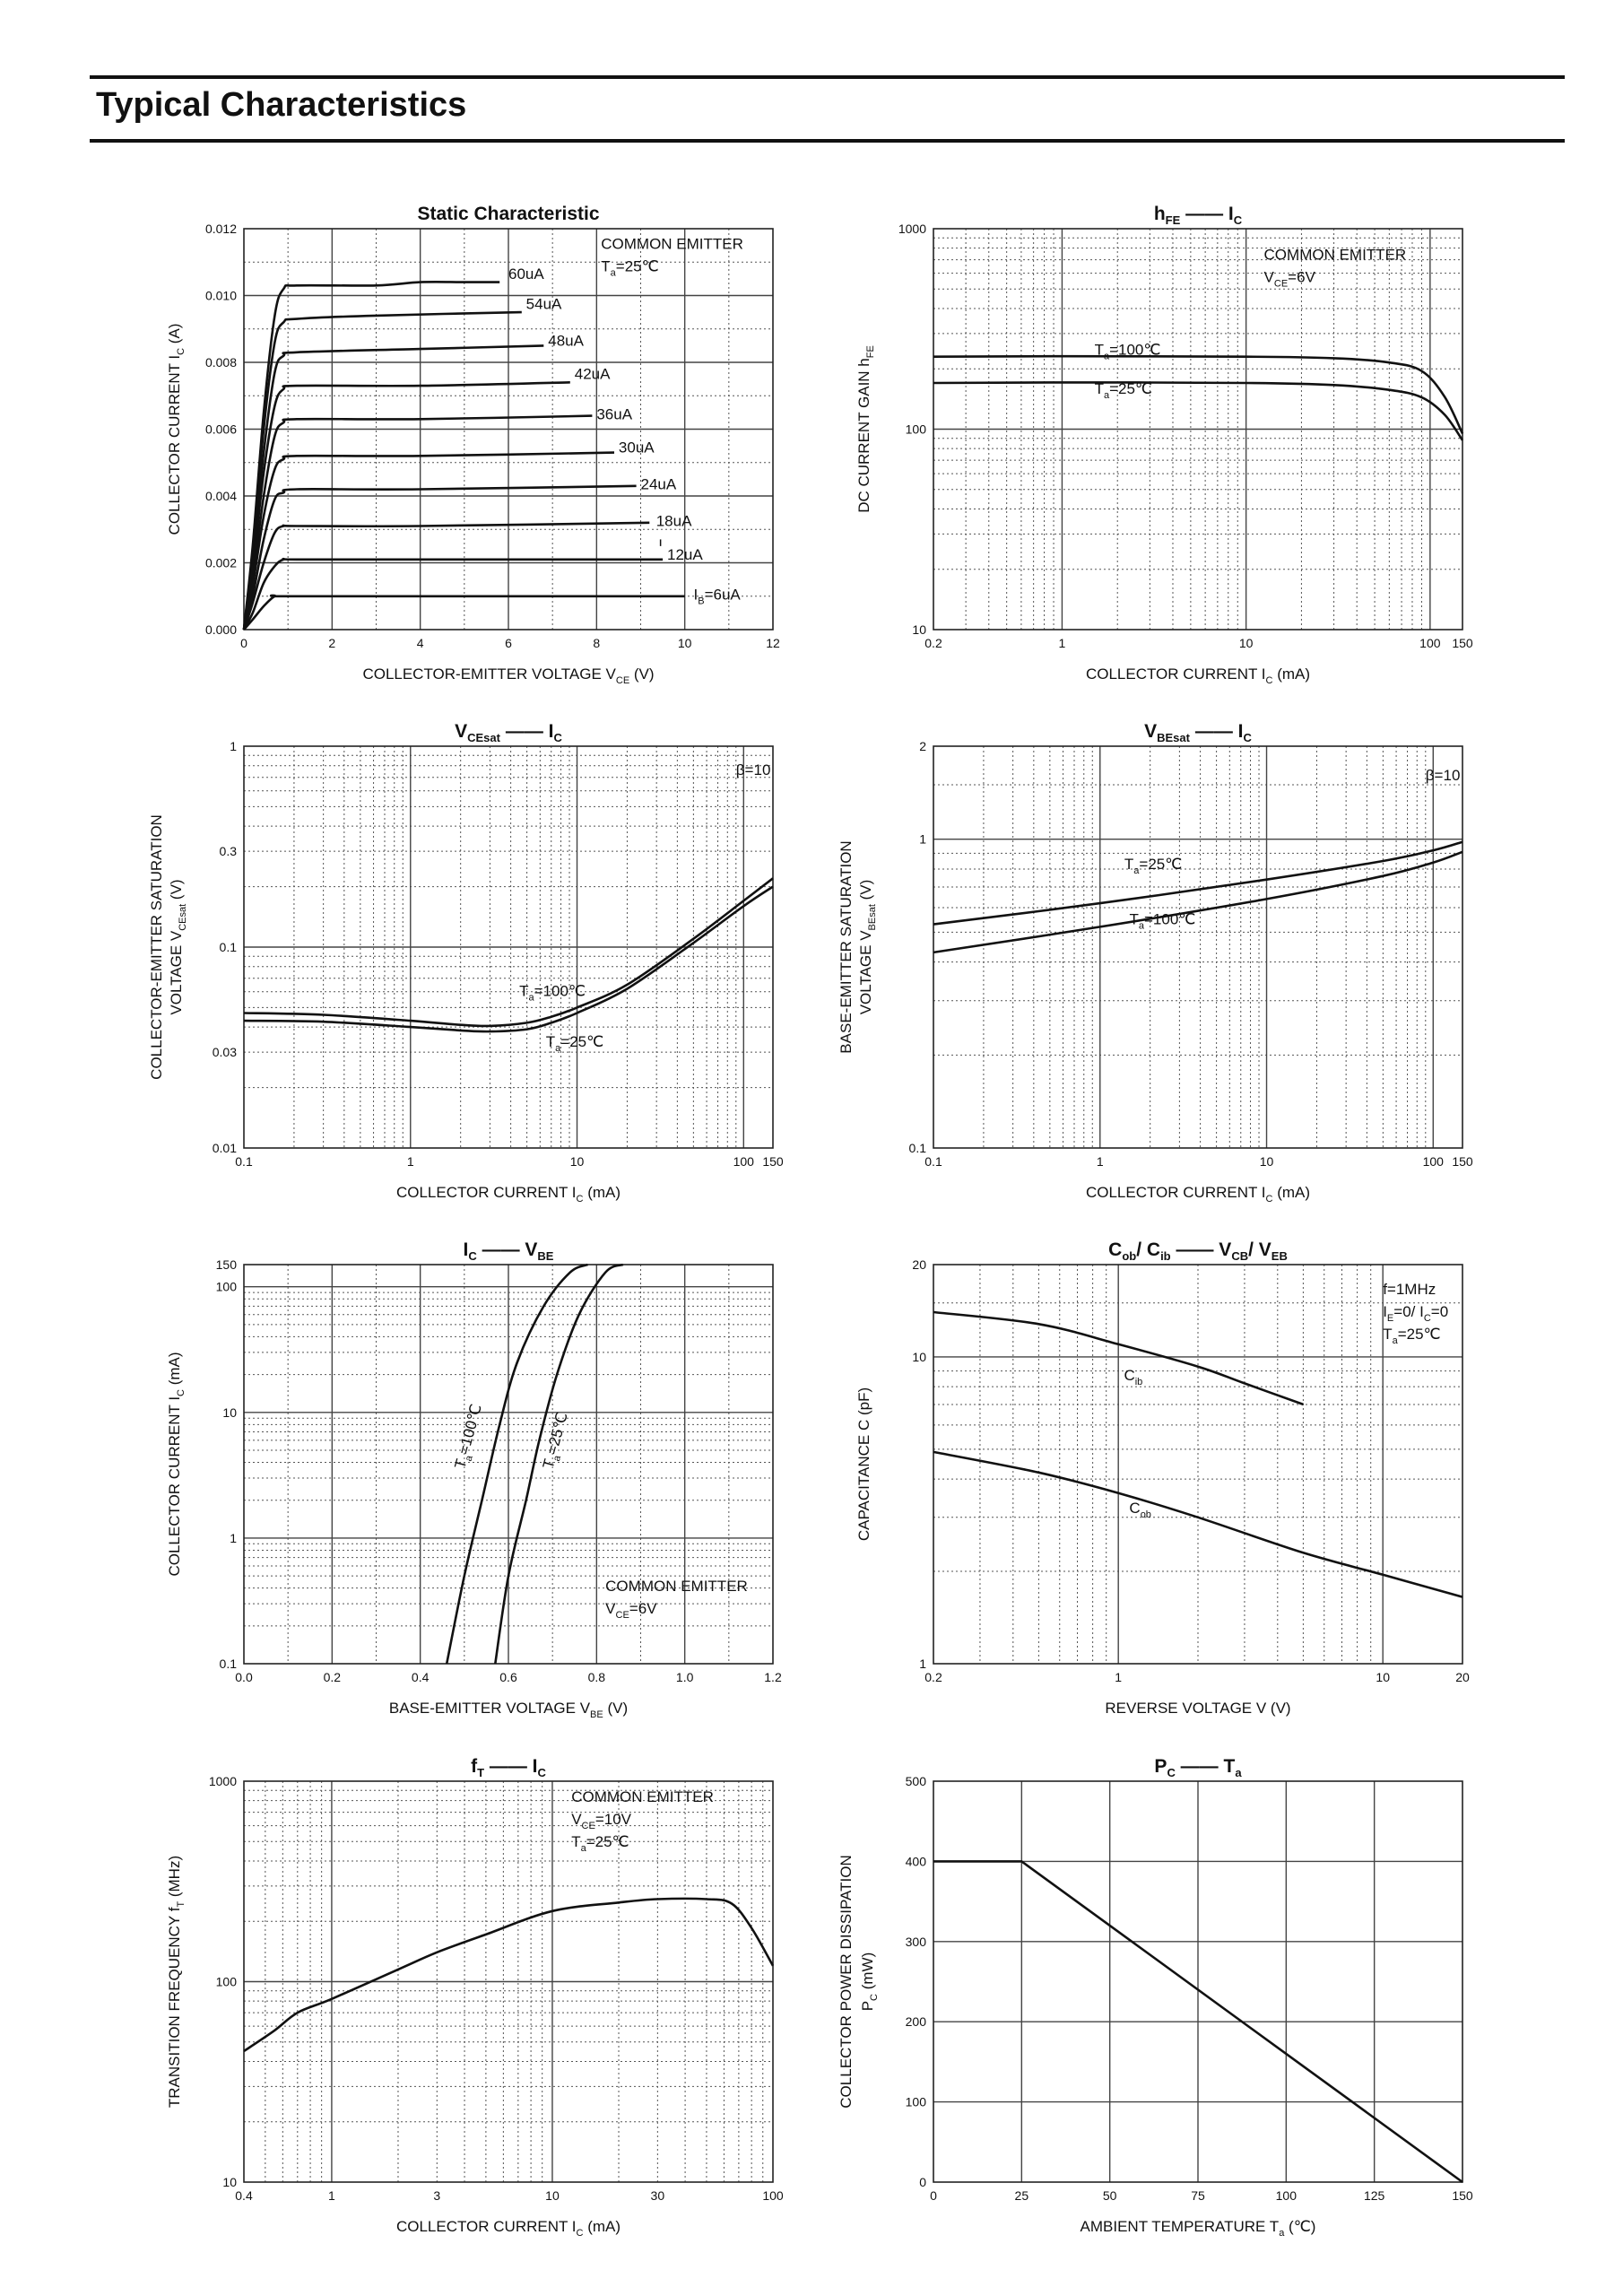 Image resolution: width=1623 pixels, height=2296 pixels. What do you see at coordinates (676, 1586) in the screenshot?
I see `icvbe-annotation: COMMON EMITTER` at bounding box center [676, 1586].